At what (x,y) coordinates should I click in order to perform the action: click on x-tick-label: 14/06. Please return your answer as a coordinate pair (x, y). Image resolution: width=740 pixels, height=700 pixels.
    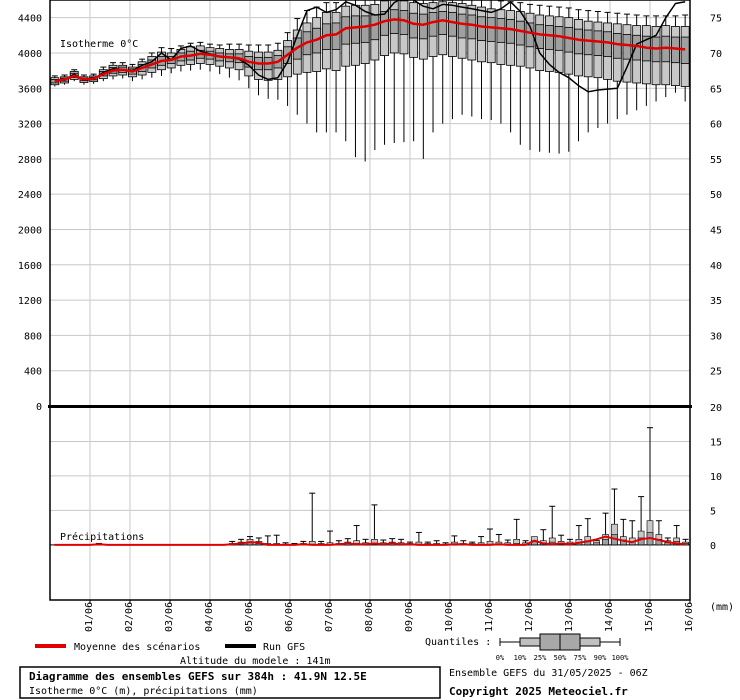
    Looking at the image, I should click on (609, 617).